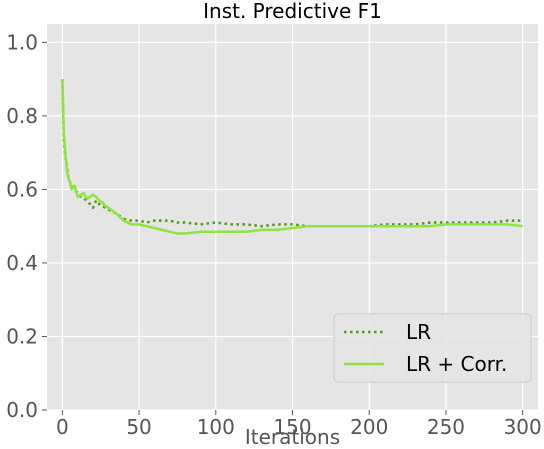  What do you see at coordinates (456, 364) in the screenshot?
I see `legend-label-lr-corr: LR + Corr.` at bounding box center [456, 364].